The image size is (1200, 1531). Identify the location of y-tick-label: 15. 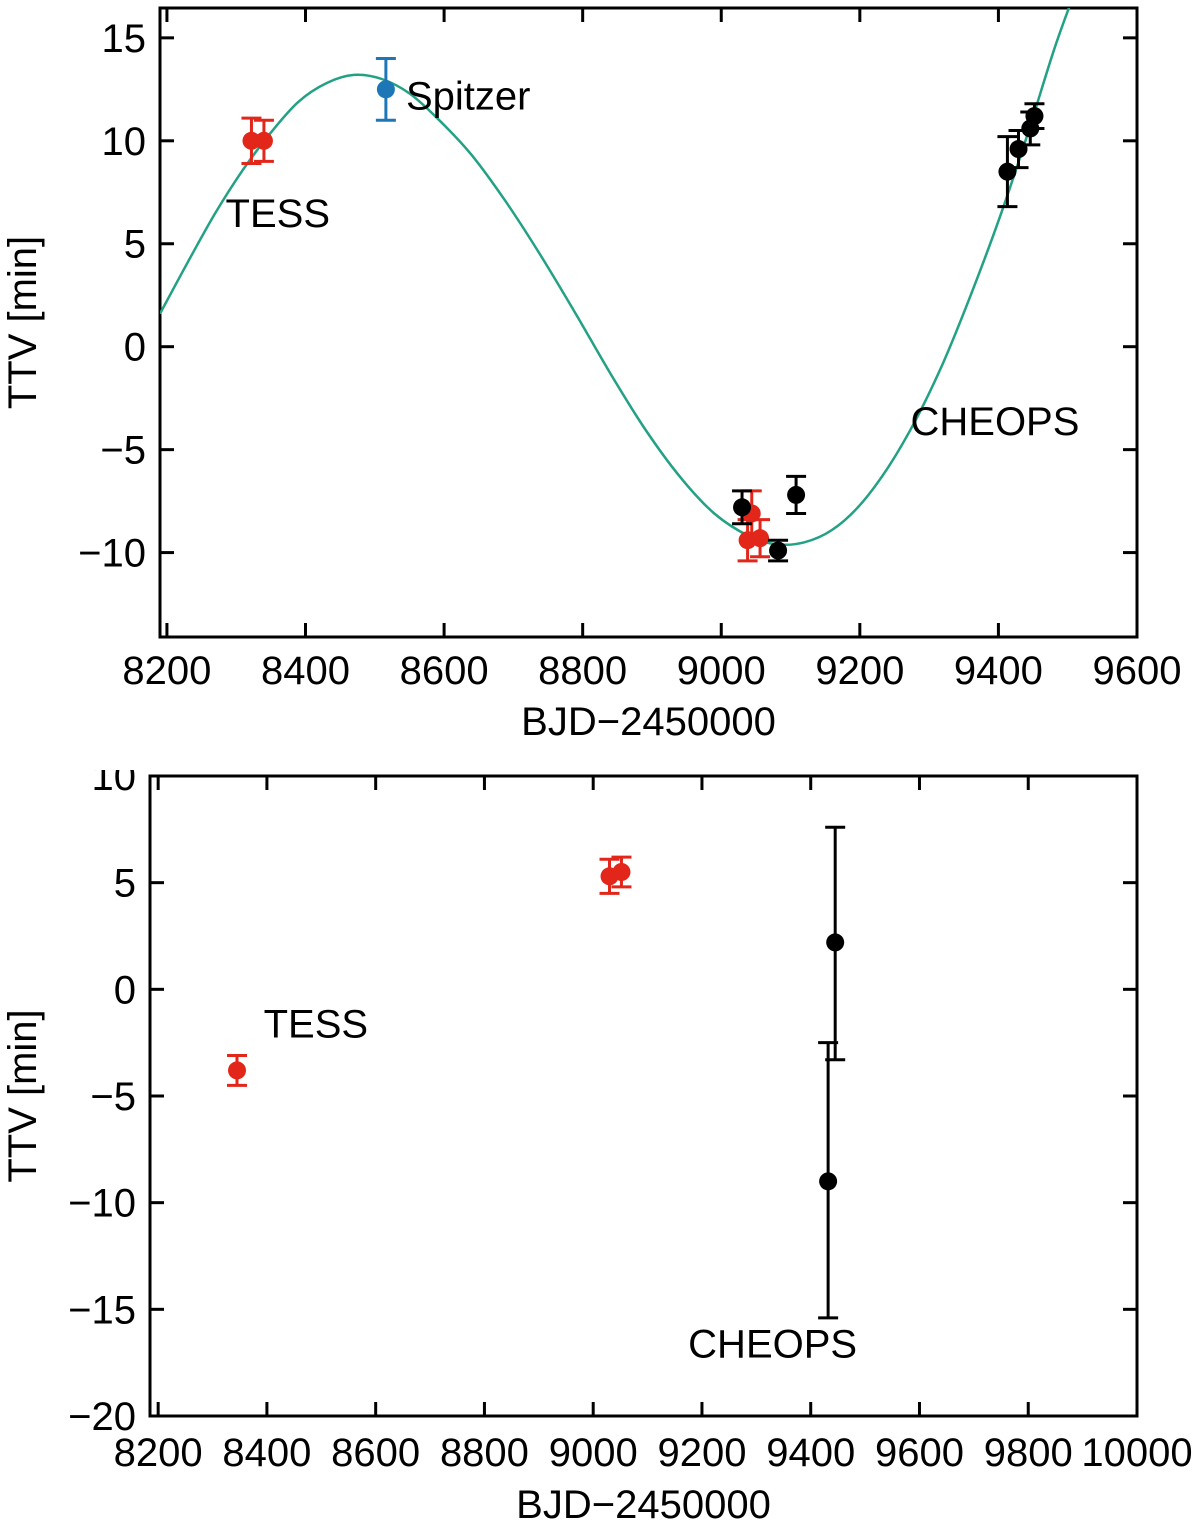
(124, 39).